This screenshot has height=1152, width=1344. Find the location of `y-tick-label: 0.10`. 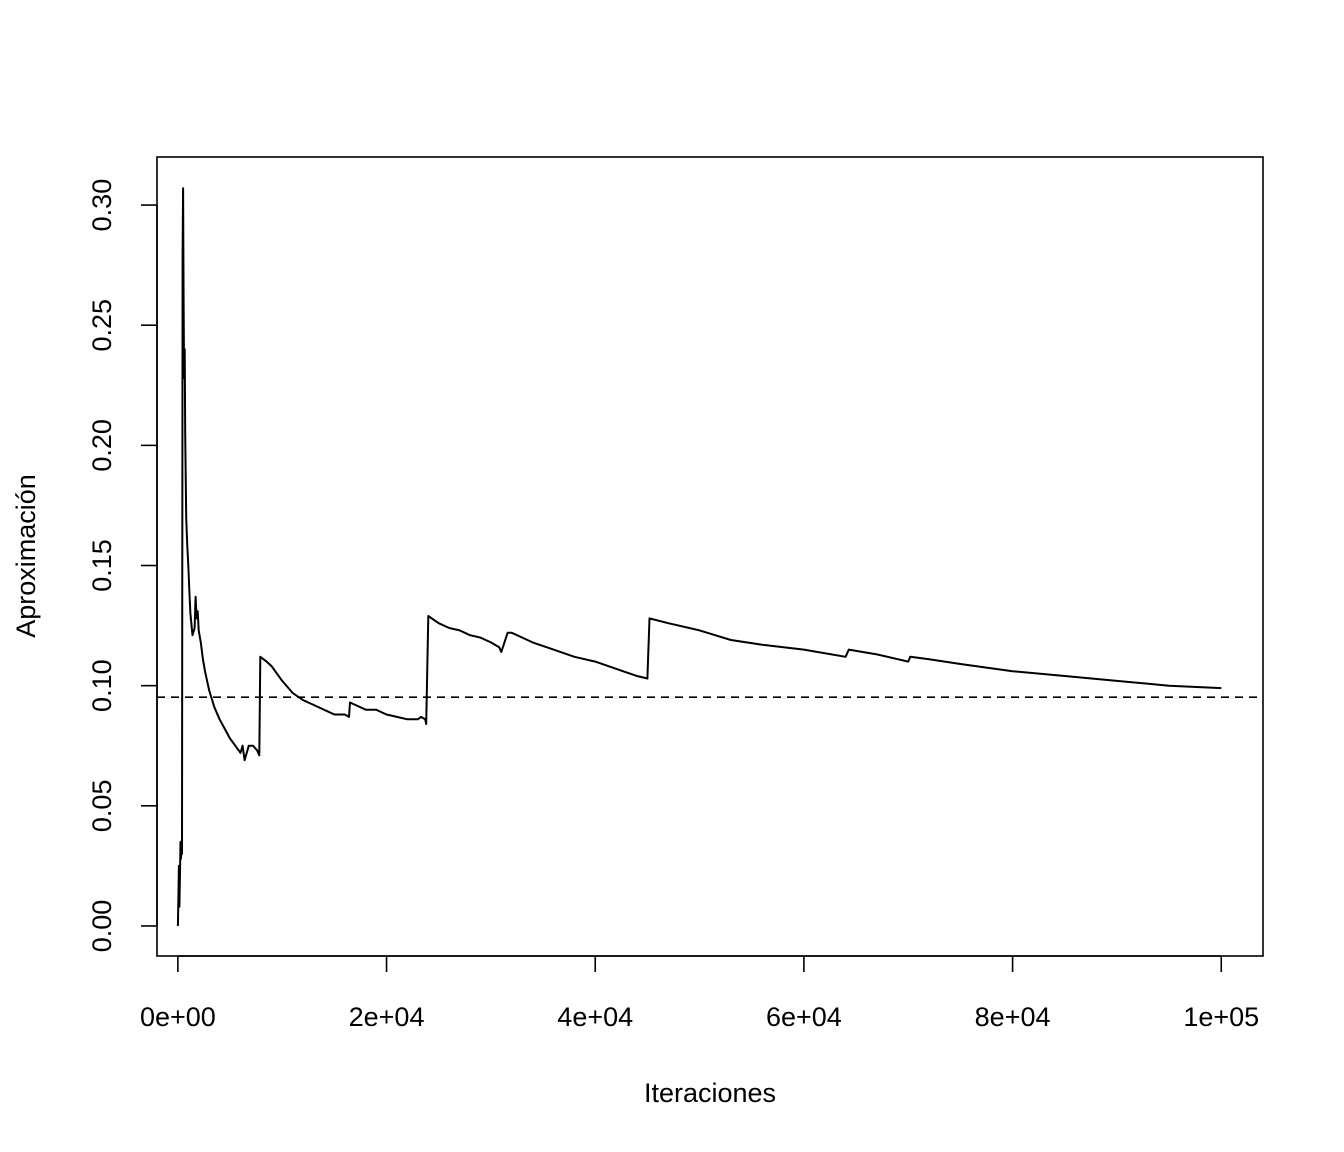

y-tick-label: 0.10 is located at coordinates (102, 685).